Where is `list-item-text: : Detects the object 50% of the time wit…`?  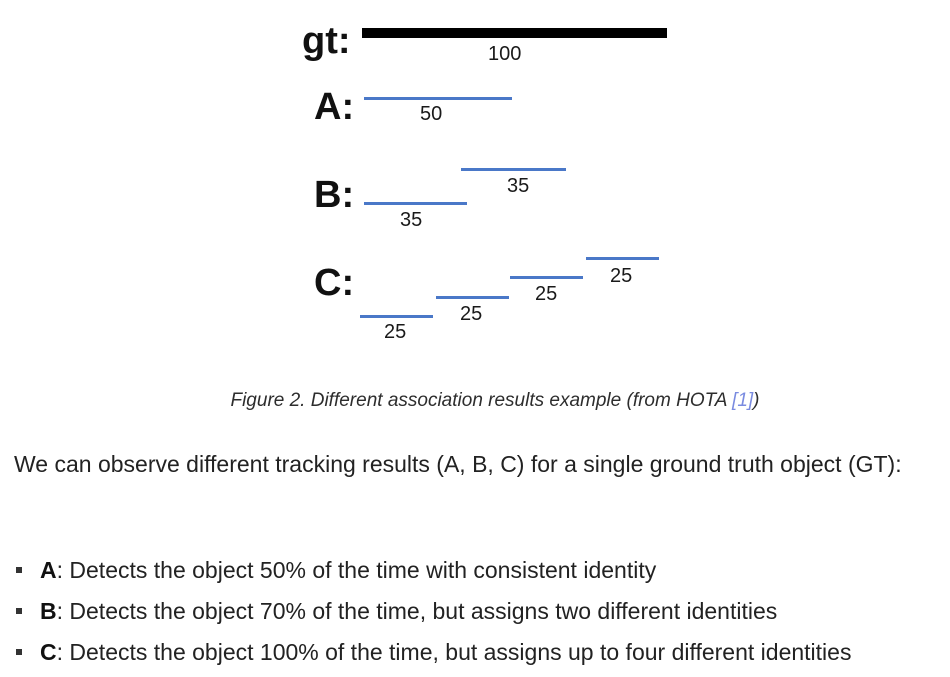 list-item-text: : Detects the object 50% of the time wit… is located at coordinates (356, 570).